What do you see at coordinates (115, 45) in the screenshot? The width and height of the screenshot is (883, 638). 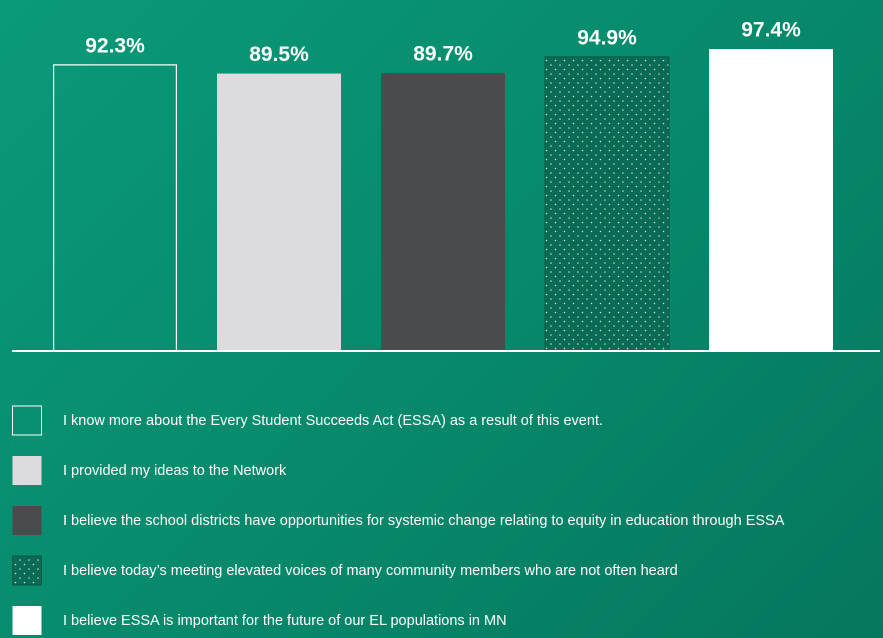 I see `value-label: 92.3%` at bounding box center [115, 45].